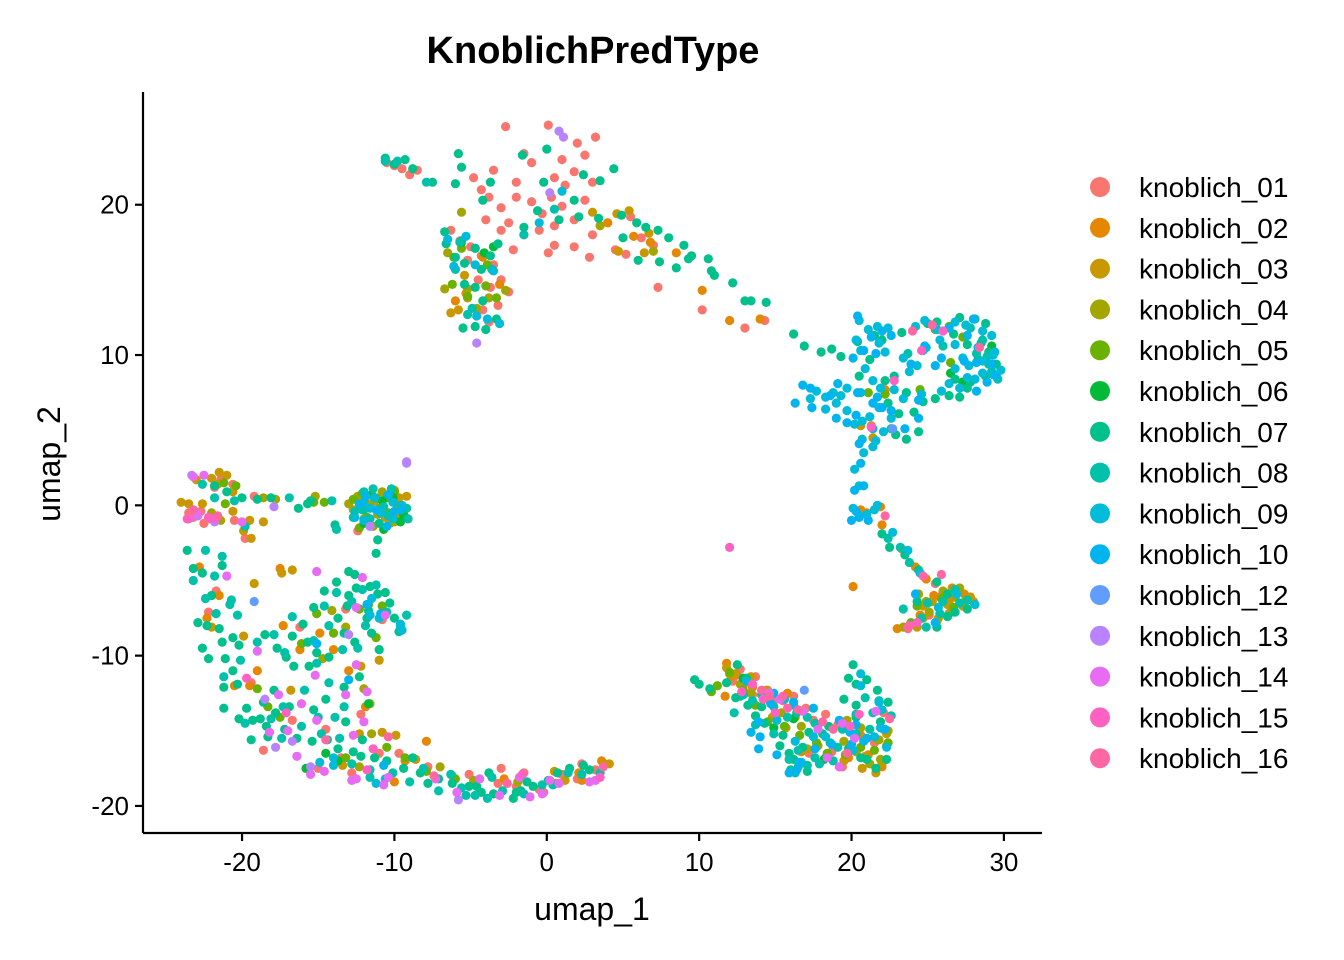  What do you see at coordinates (699, 862) in the screenshot?
I see `x-tick-label: 10` at bounding box center [699, 862].